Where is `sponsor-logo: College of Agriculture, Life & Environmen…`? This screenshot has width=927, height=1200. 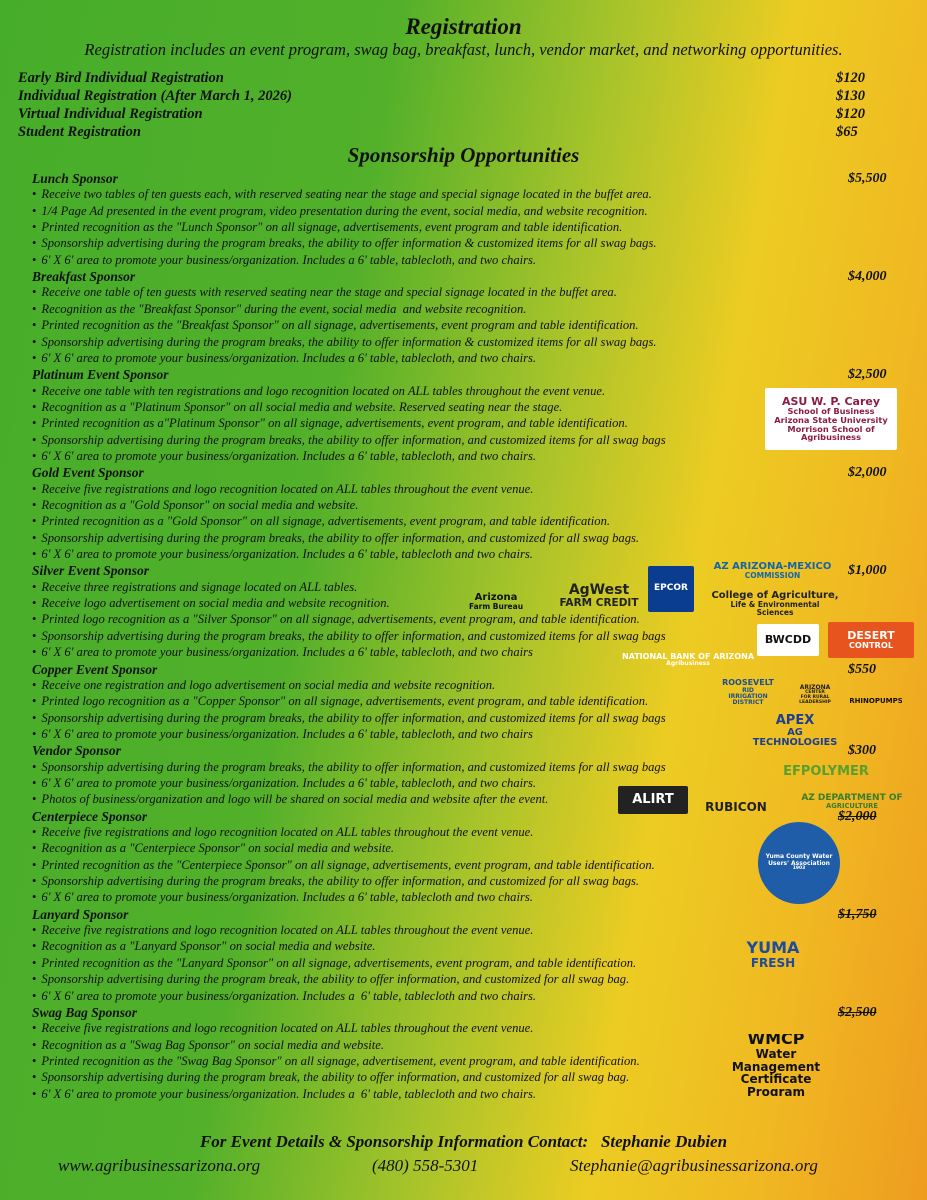 sponsor-logo: College of Agriculture, Life & Environmen… is located at coordinates (775, 604).